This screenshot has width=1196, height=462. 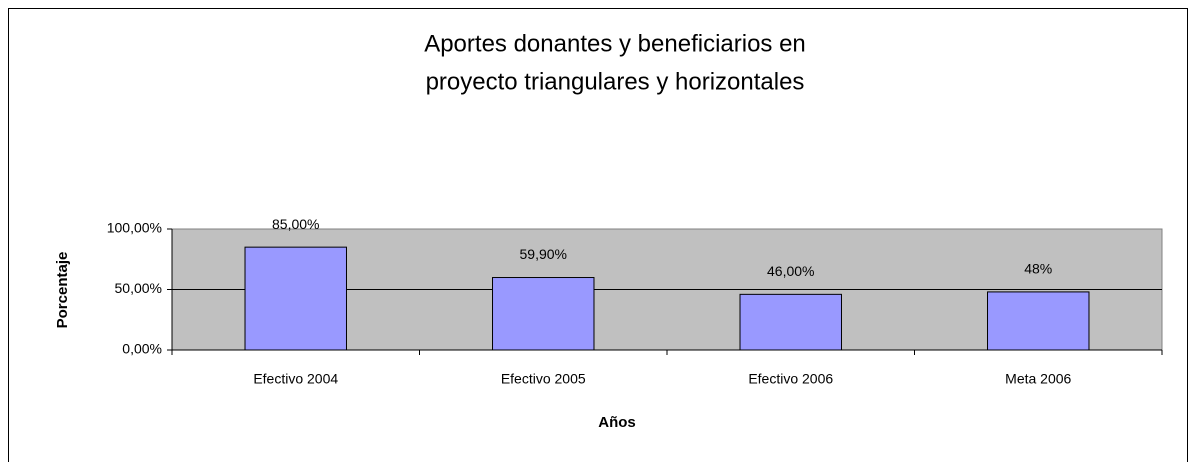 What do you see at coordinates (615, 43) in the screenshot?
I see `chart-title: Aportes donantes y beneficiarios en` at bounding box center [615, 43].